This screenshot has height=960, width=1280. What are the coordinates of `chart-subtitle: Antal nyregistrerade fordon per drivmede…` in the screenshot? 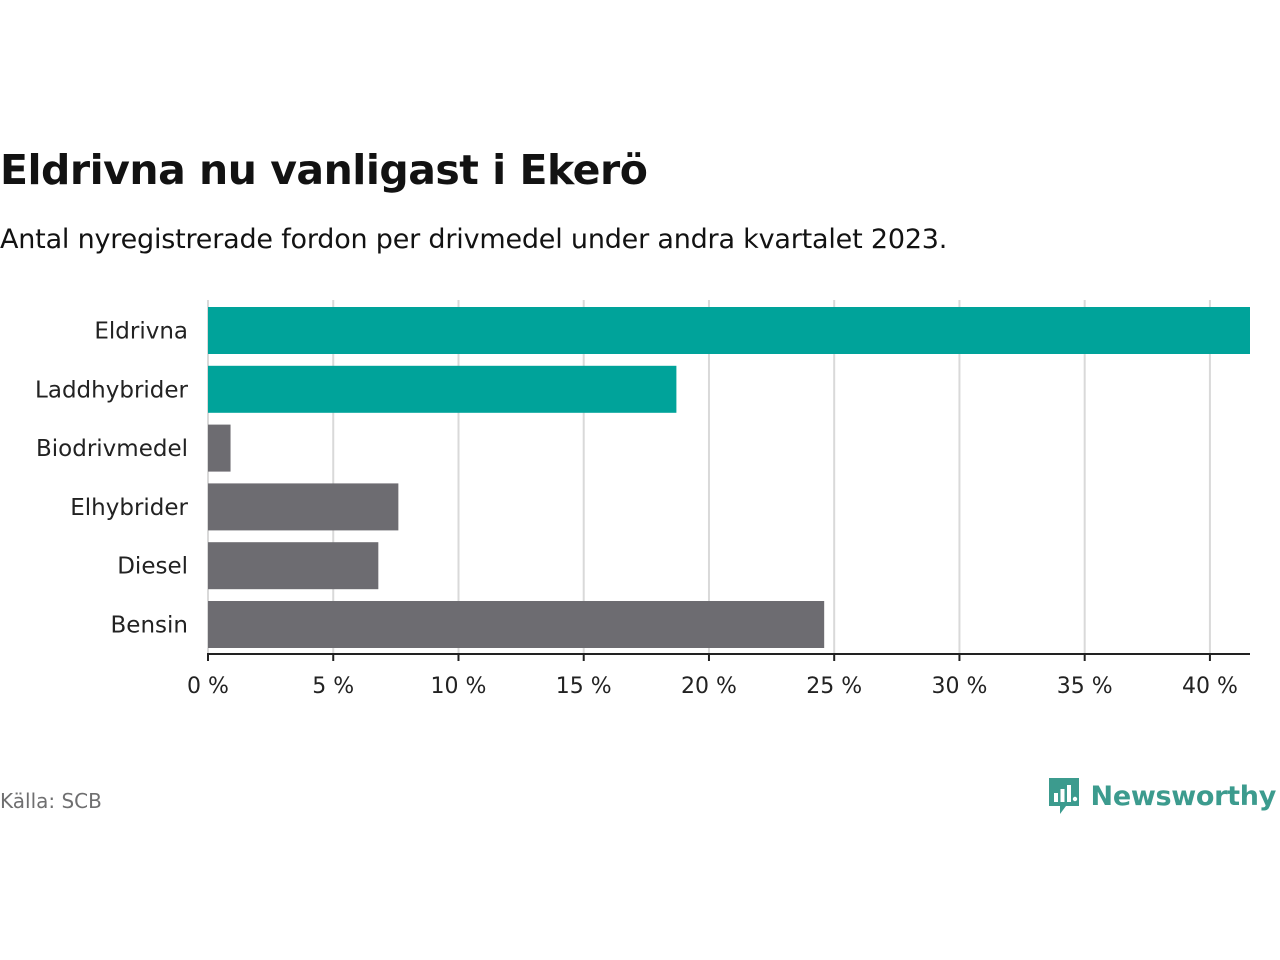 It's located at (474, 239).